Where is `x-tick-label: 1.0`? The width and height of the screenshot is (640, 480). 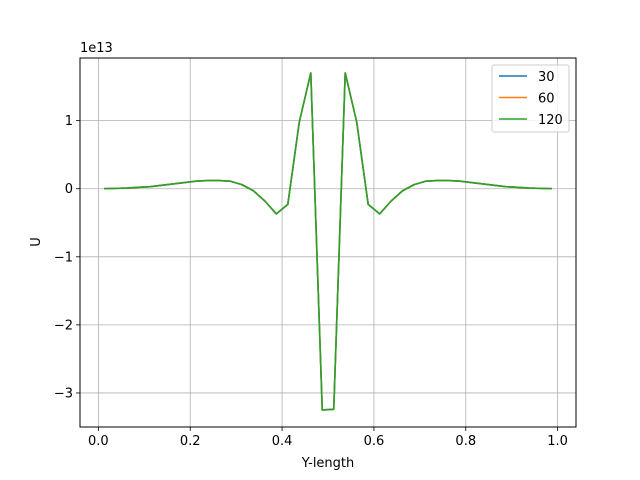
x-tick-label: 1.0 is located at coordinates (557, 441).